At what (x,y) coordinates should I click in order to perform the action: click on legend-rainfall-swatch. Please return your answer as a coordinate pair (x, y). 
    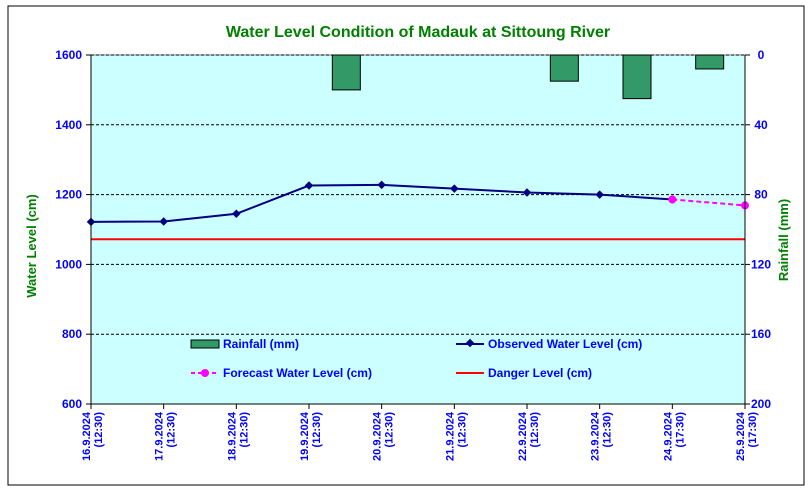
    Looking at the image, I should click on (205, 344).